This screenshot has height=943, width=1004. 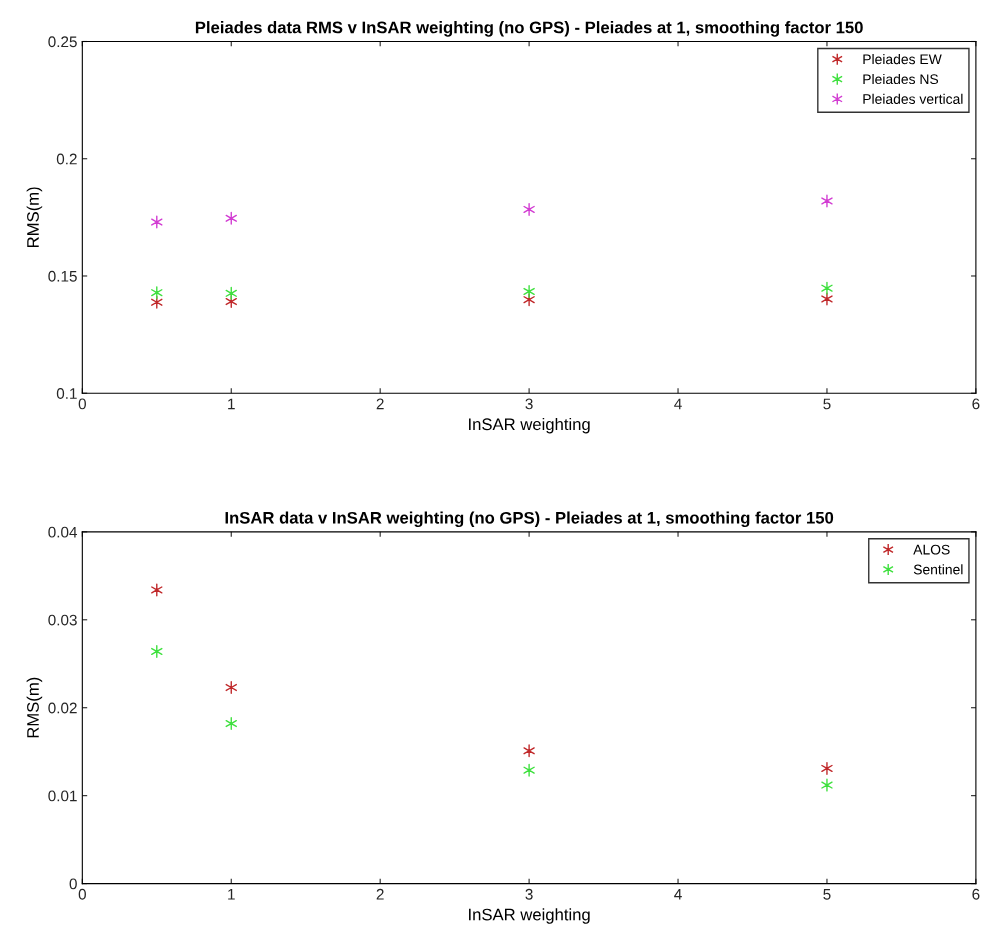 What do you see at coordinates (63, 532) in the screenshot?
I see `y-tick-label: 0.04` at bounding box center [63, 532].